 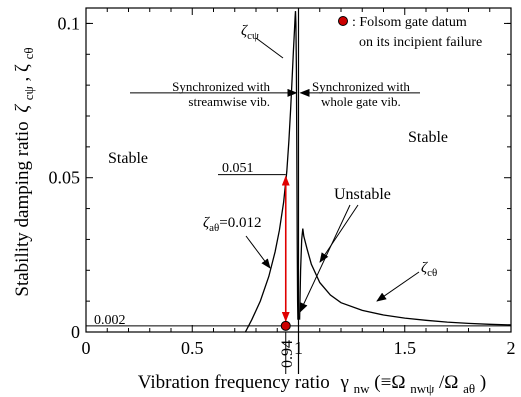 What do you see at coordinates (232, 224) in the screenshot?
I see `label-zeta-atheta: ζaθ=0.012` at bounding box center [232, 224].